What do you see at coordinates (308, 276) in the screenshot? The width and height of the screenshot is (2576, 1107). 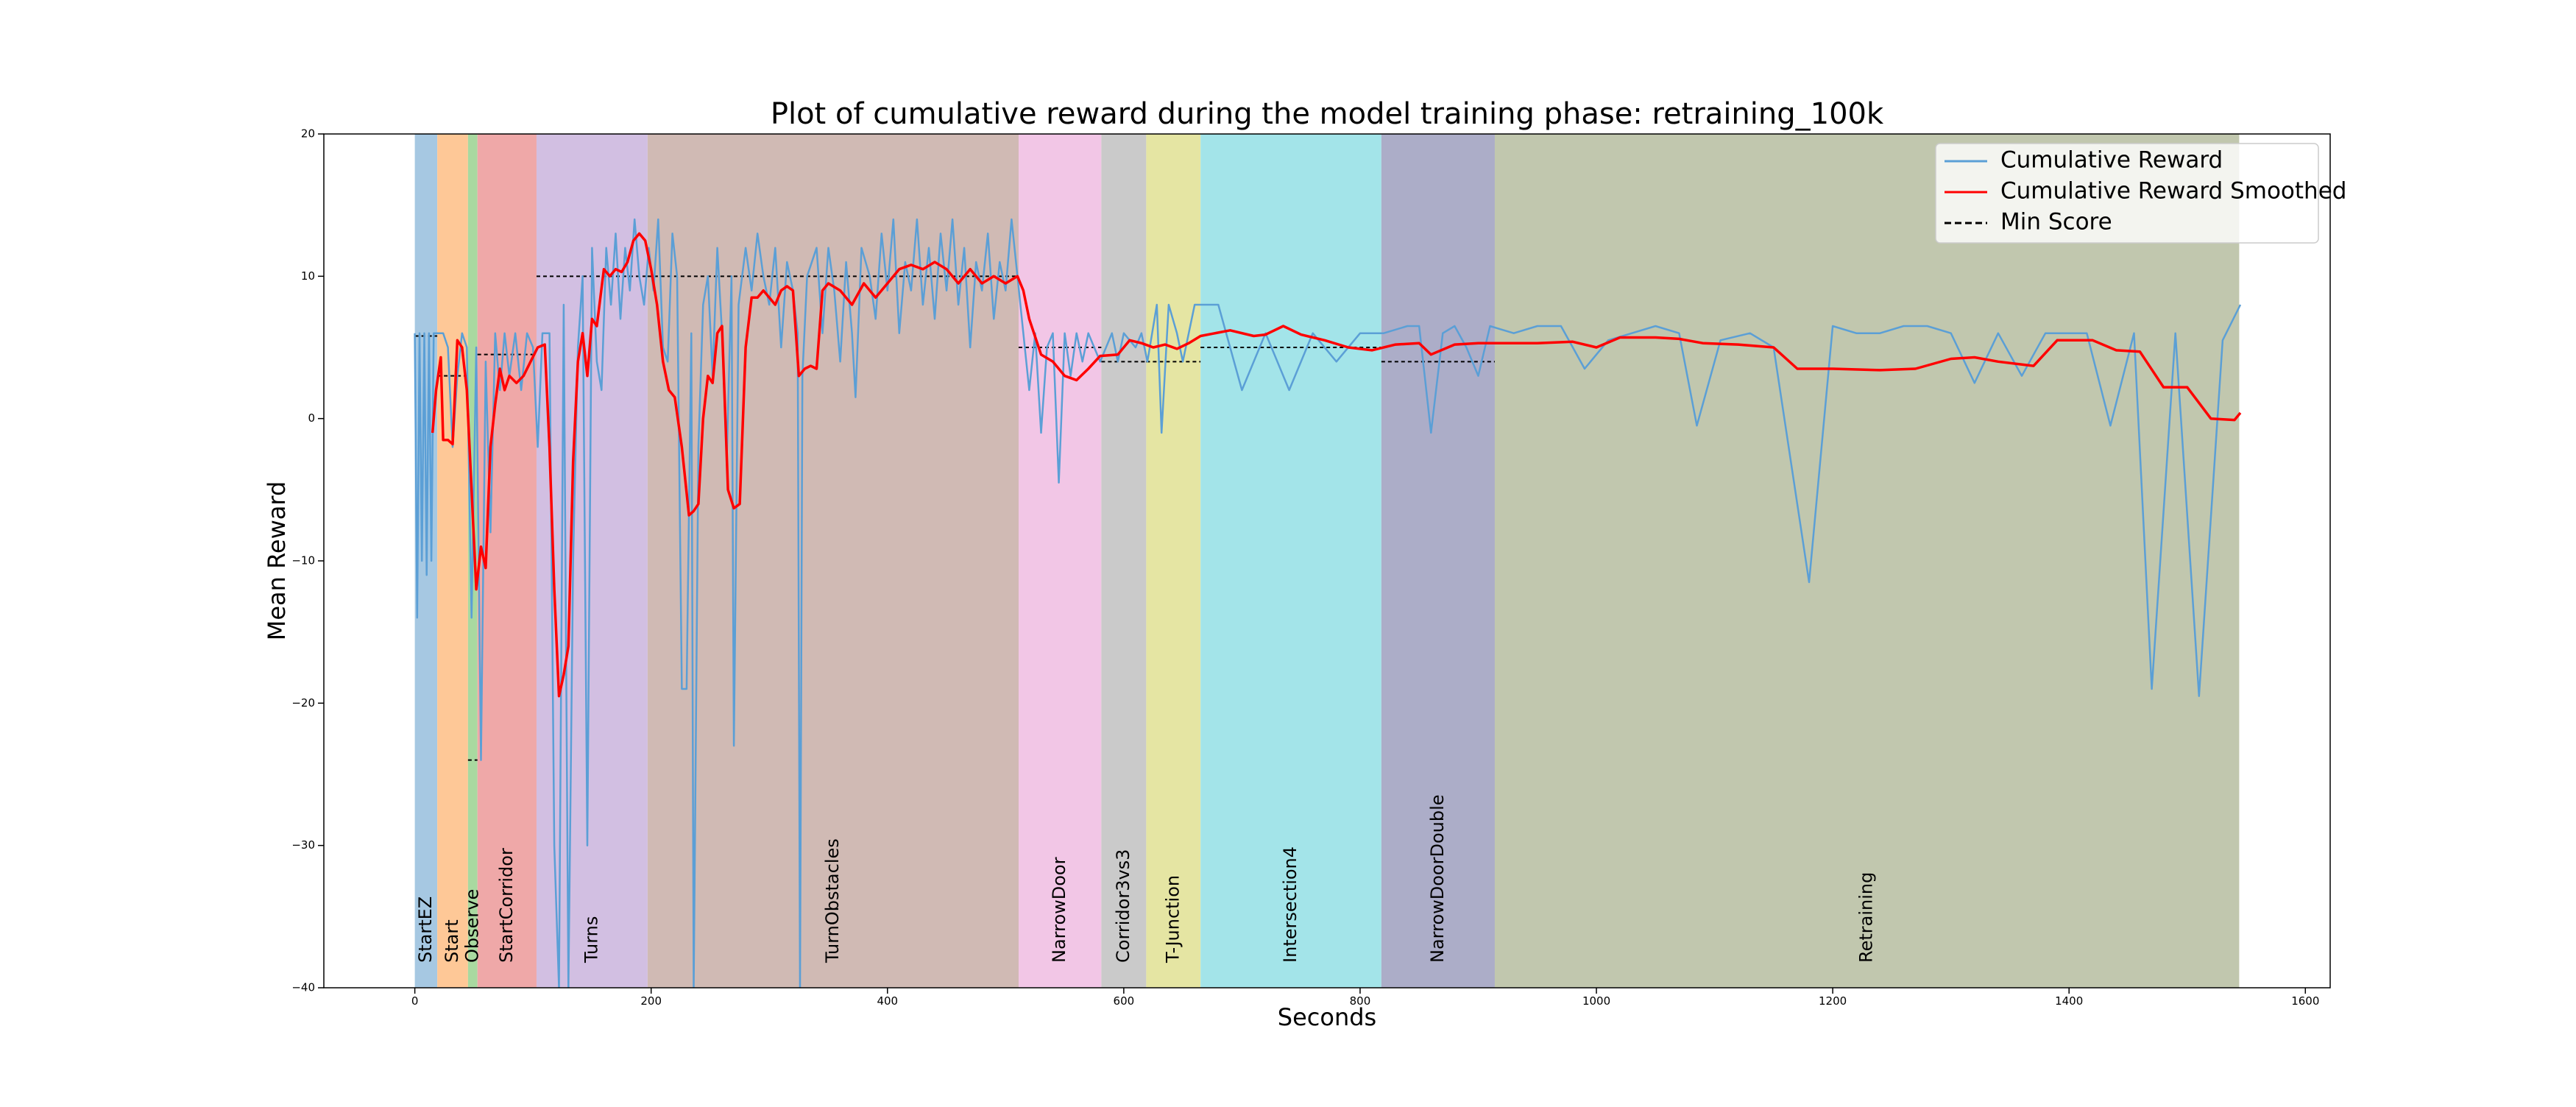 I see `y-tick-label: 10` at bounding box center [308, 276].